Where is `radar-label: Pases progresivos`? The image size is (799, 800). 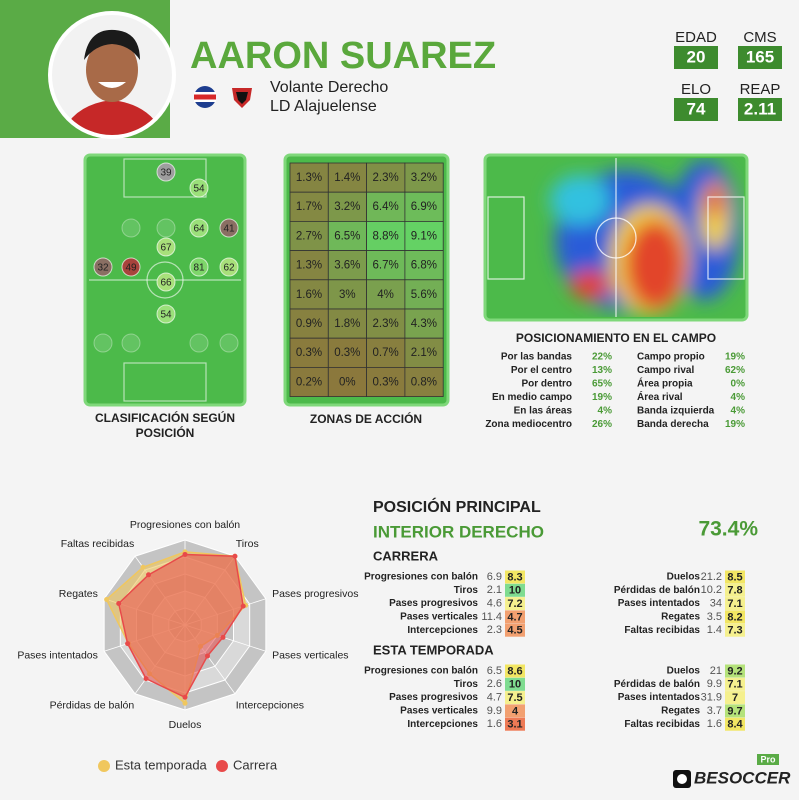
radar-label: Pases progresivos is located at coordinates (315, 594).